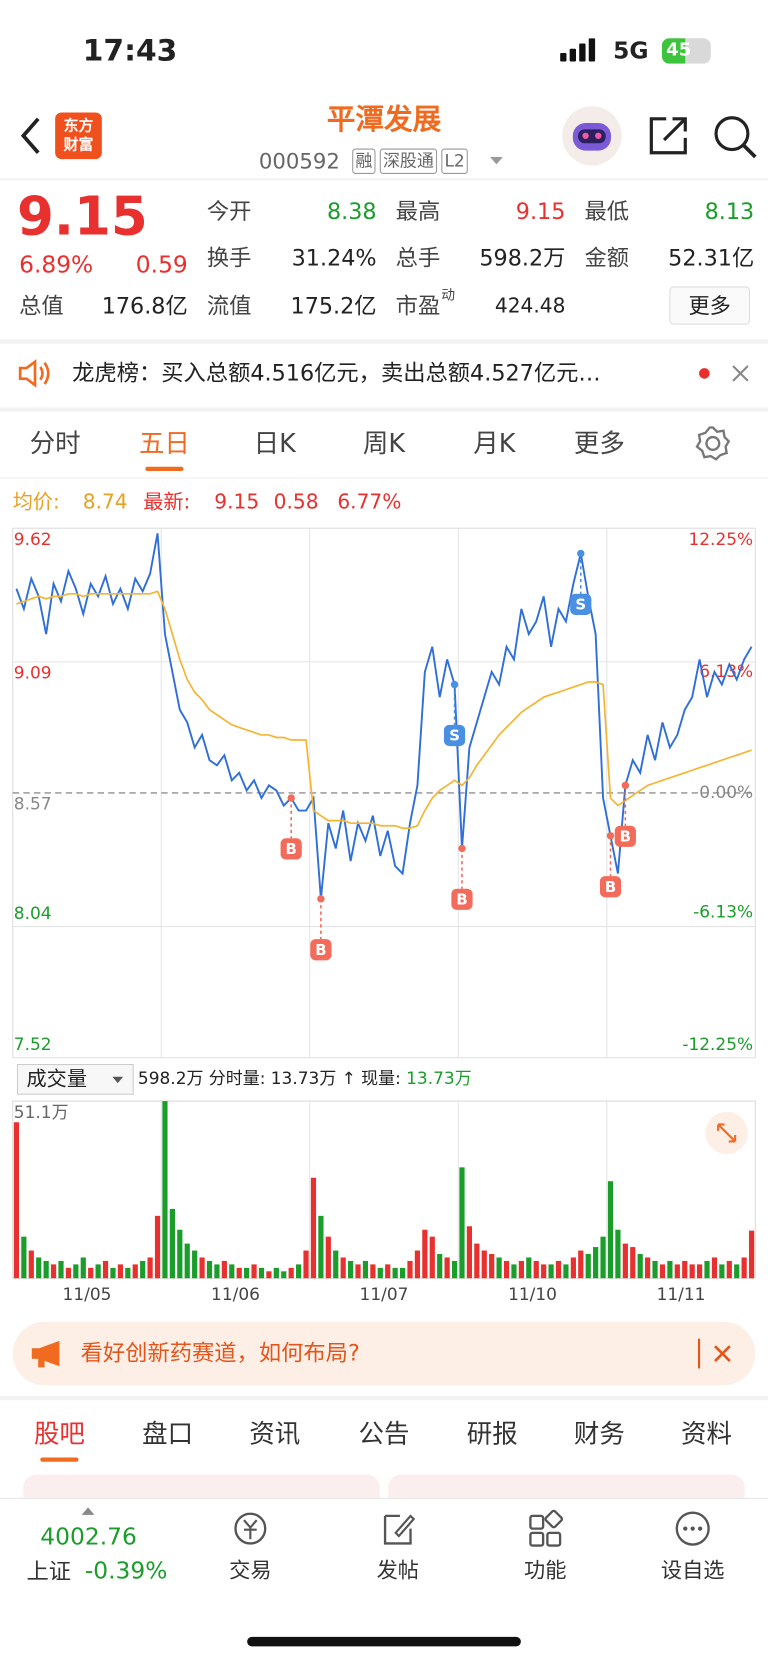  What do you see at coordinates (599, 443) in the screenshot?
I see `chart-tab: 更多` at bounding box center [599, 443].